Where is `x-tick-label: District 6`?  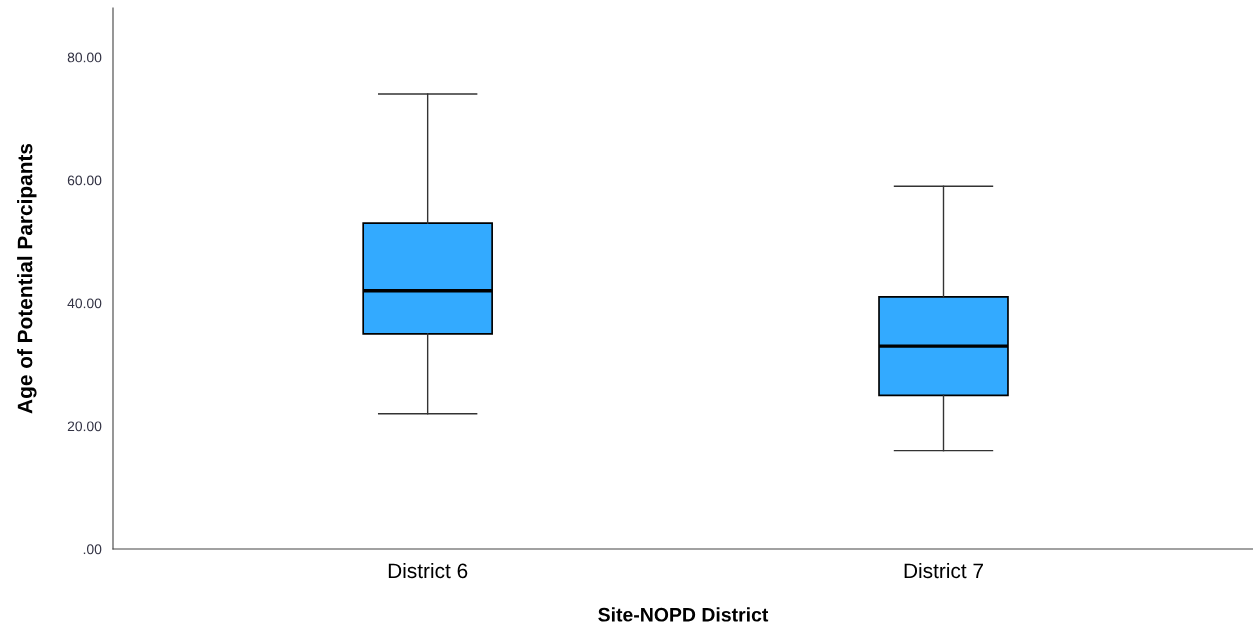 x-tick-label: District 6 is located at coordinates (428, 570).